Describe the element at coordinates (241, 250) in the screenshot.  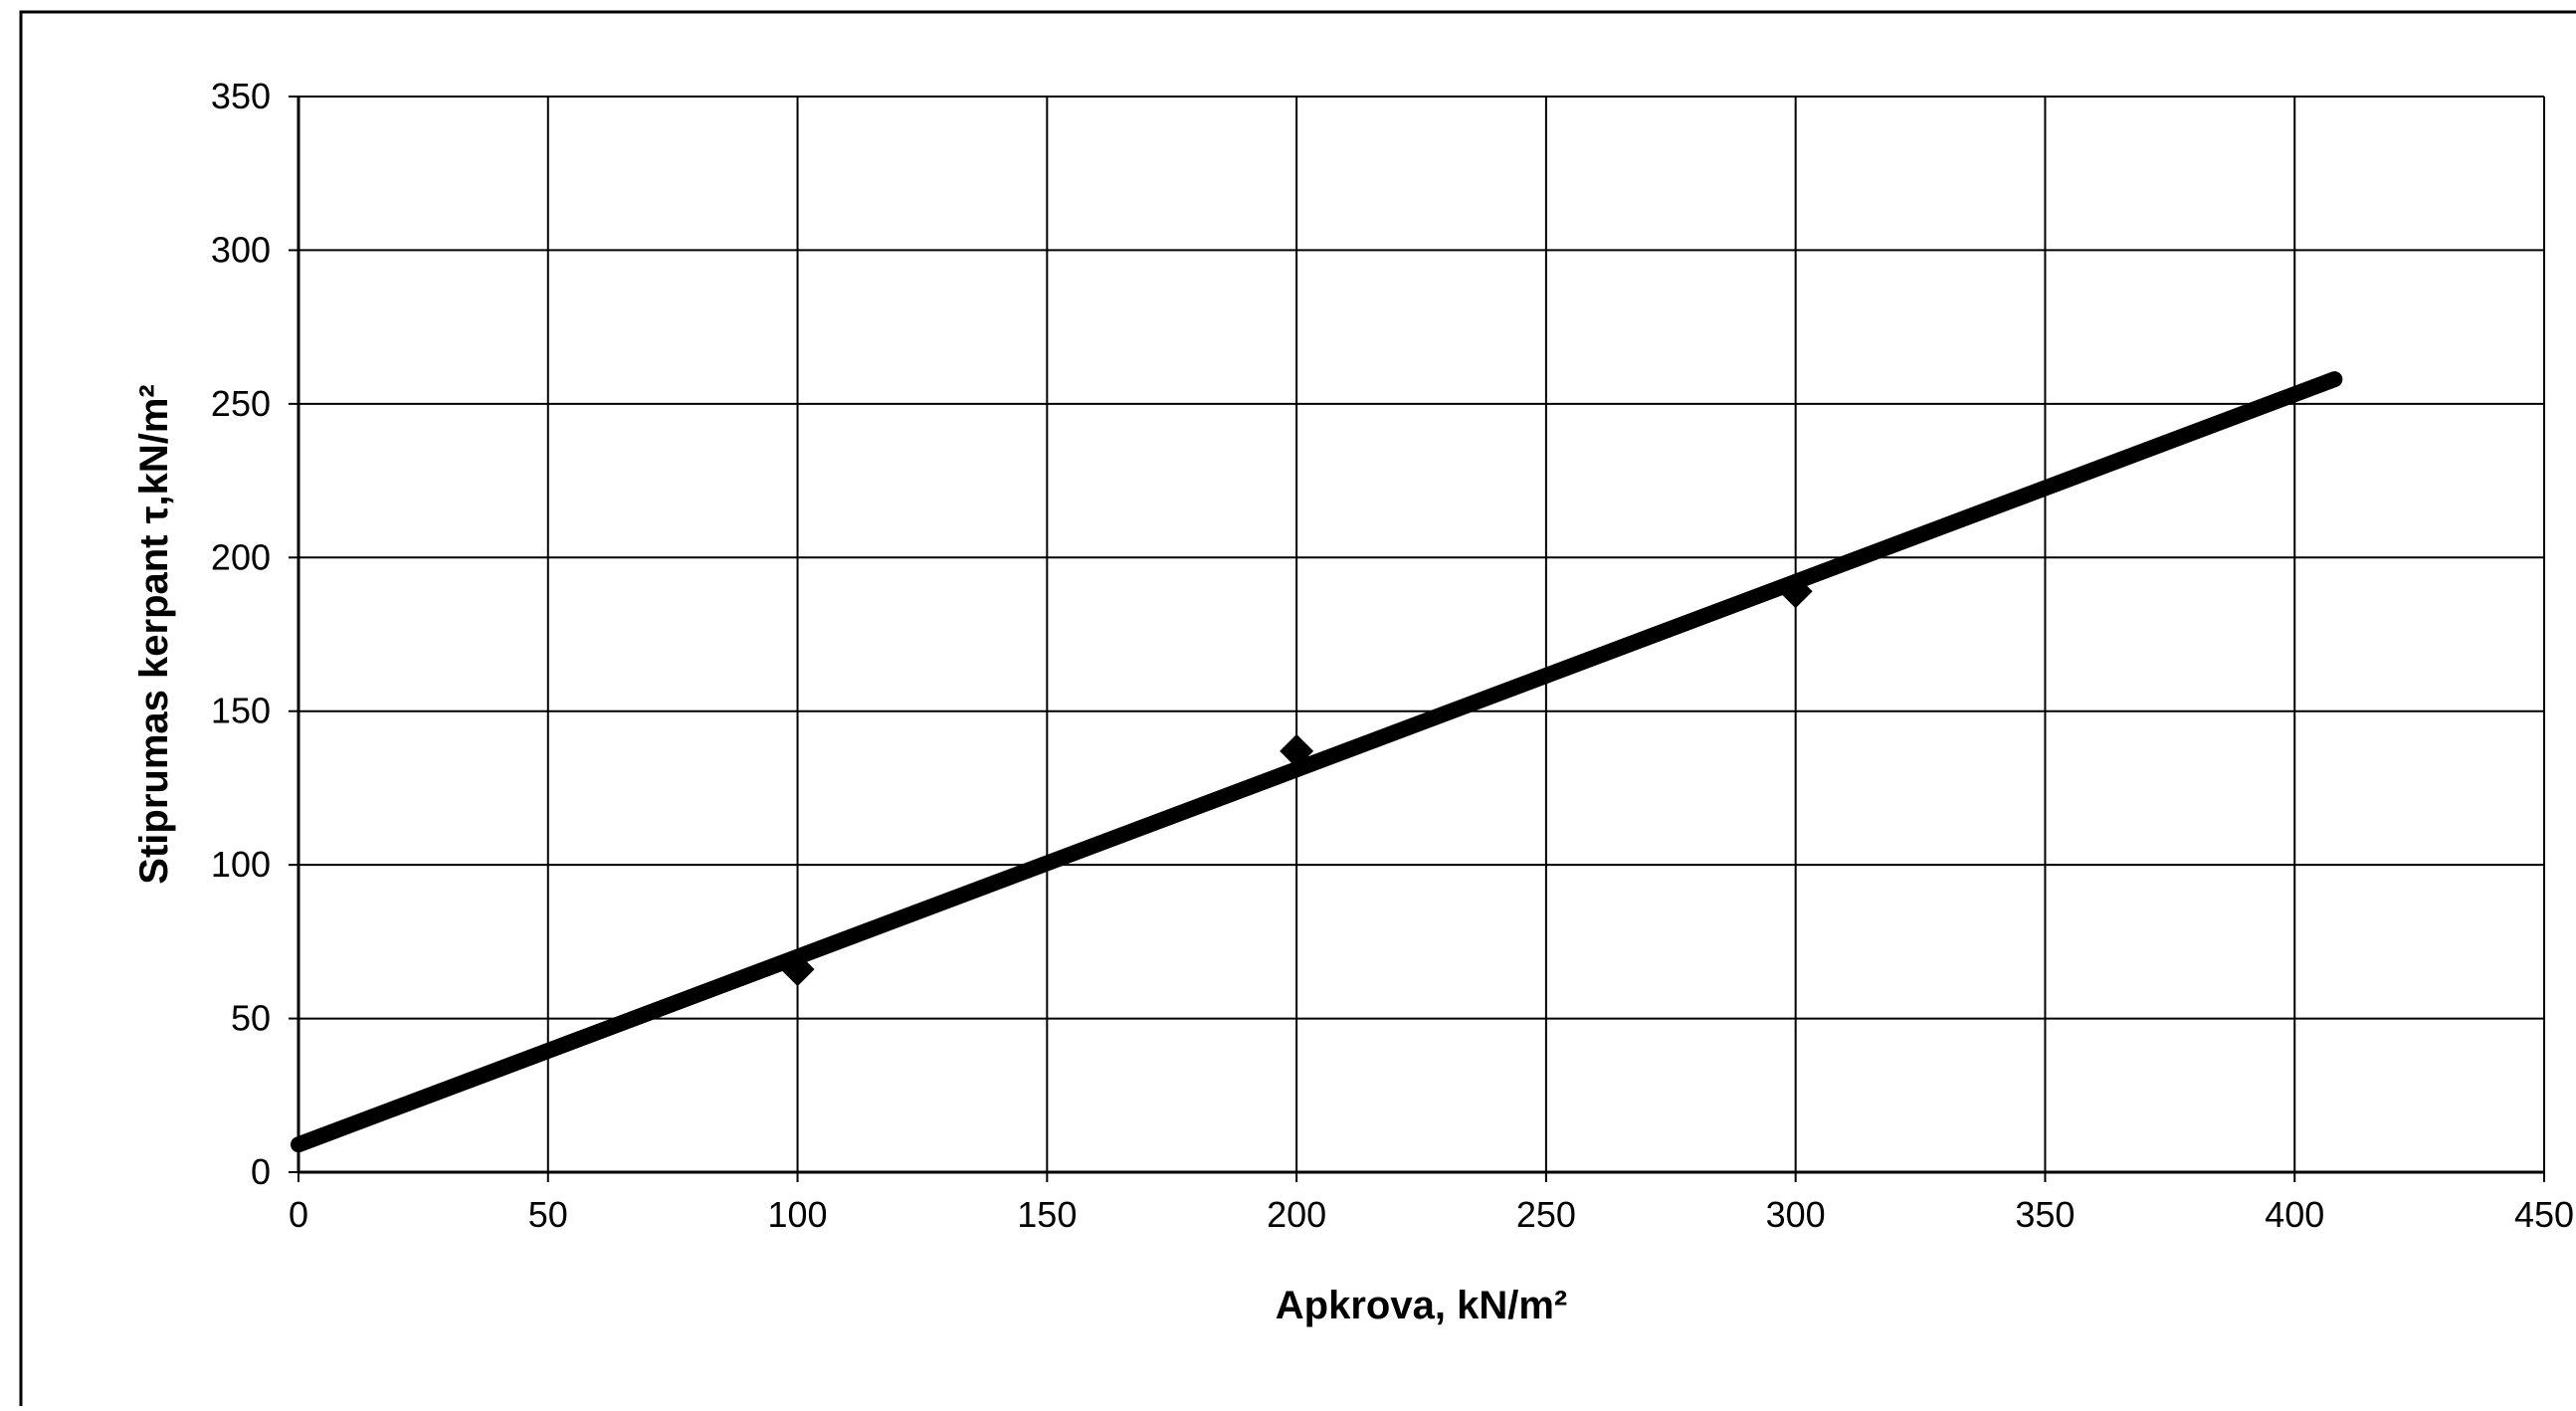
I see `y-tick-label: 300` at that location.